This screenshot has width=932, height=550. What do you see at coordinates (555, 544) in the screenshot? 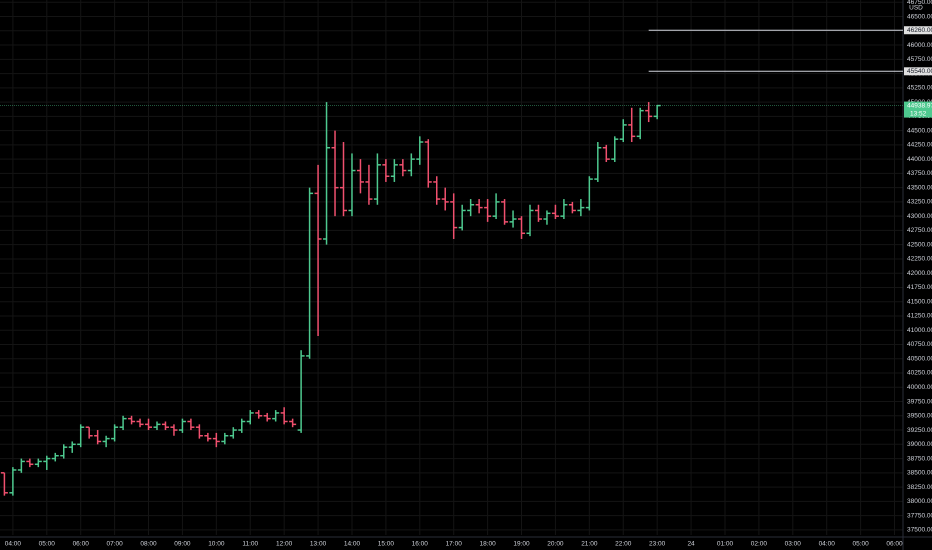
I see `x-tick-label: 20:00` at bounding box center [555, 544].